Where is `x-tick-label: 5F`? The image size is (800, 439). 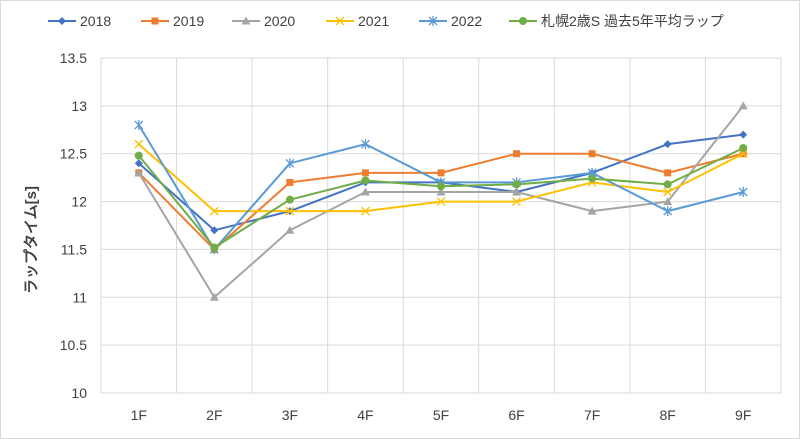
x-tick-label: 5F is located at coordinates (441, 415).